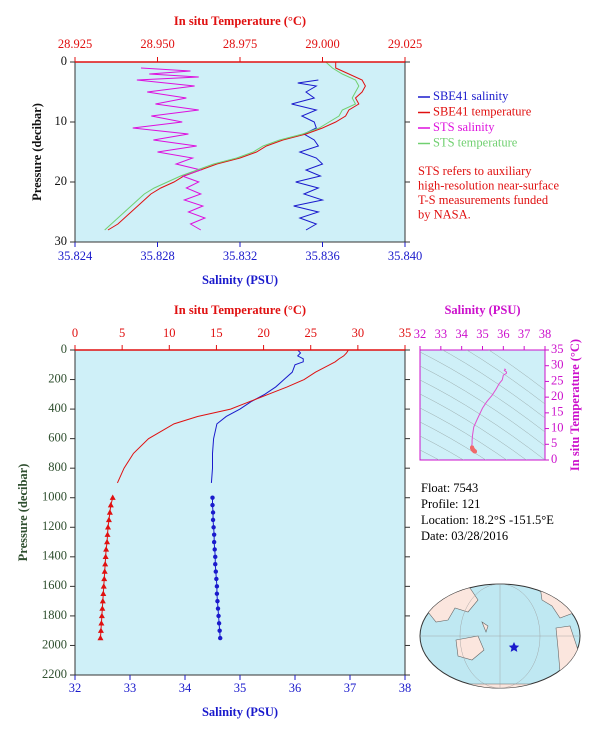  What do you see at coordinates (57, 467) in the screenshot?
I see `y-tick-label: 800` at bounding box center [57, 467].